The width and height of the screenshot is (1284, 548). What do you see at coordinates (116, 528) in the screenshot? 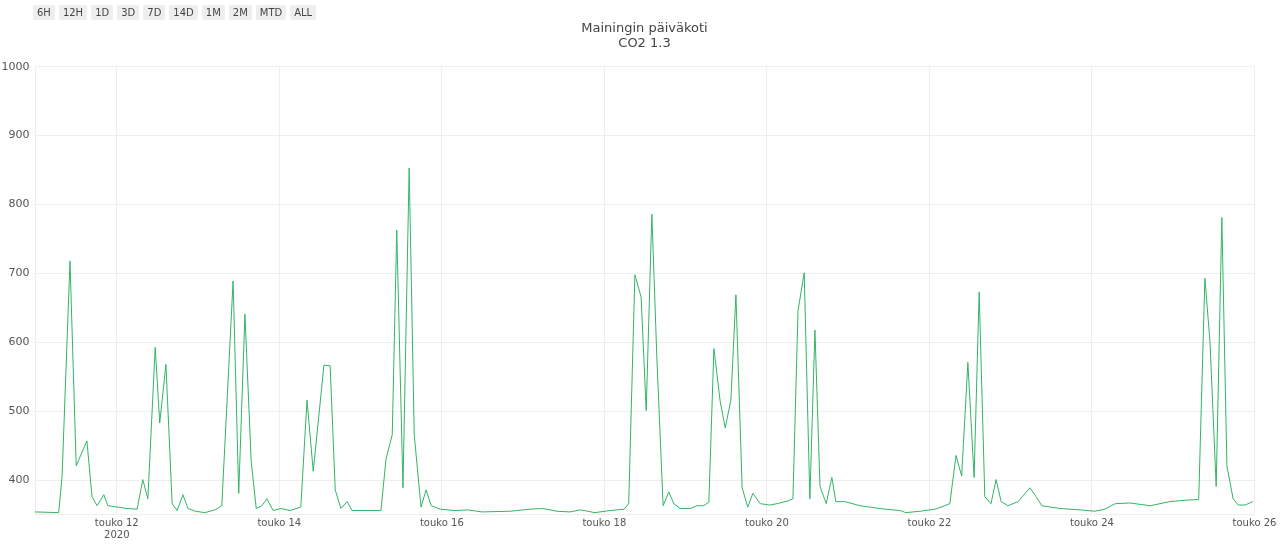
I see `x-tick-label: touko 12 2020` at bounding box center [116, 528].